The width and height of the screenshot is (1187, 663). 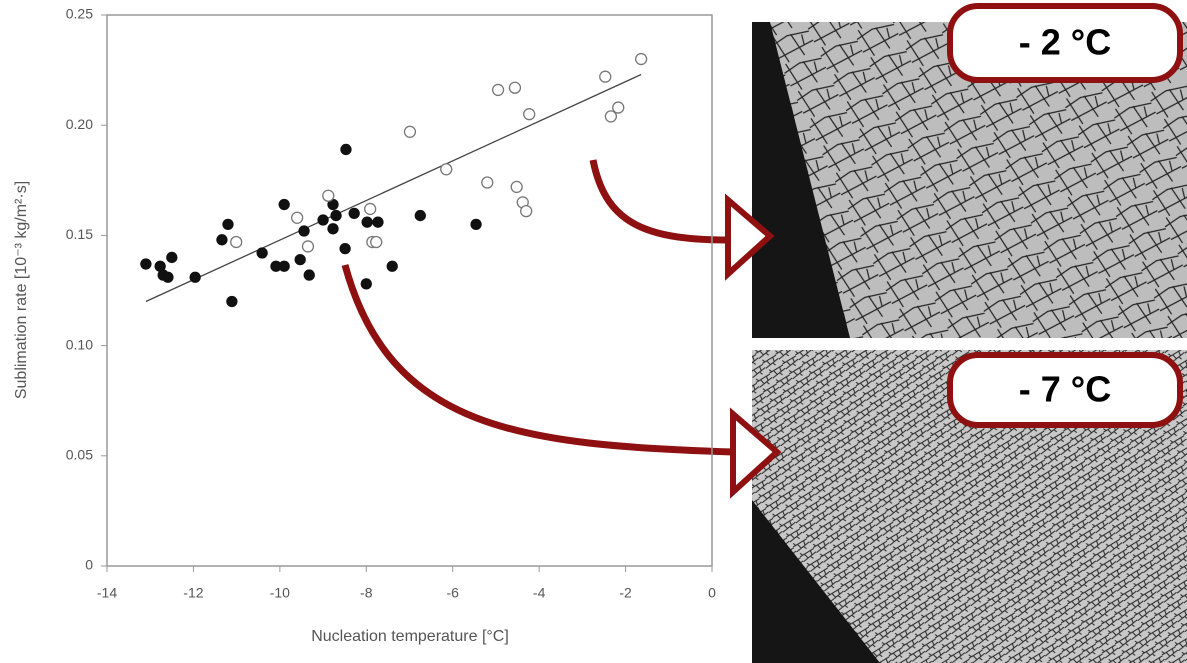 I want to click on y-tick-label: 0.25, so click(x=79, y=14).